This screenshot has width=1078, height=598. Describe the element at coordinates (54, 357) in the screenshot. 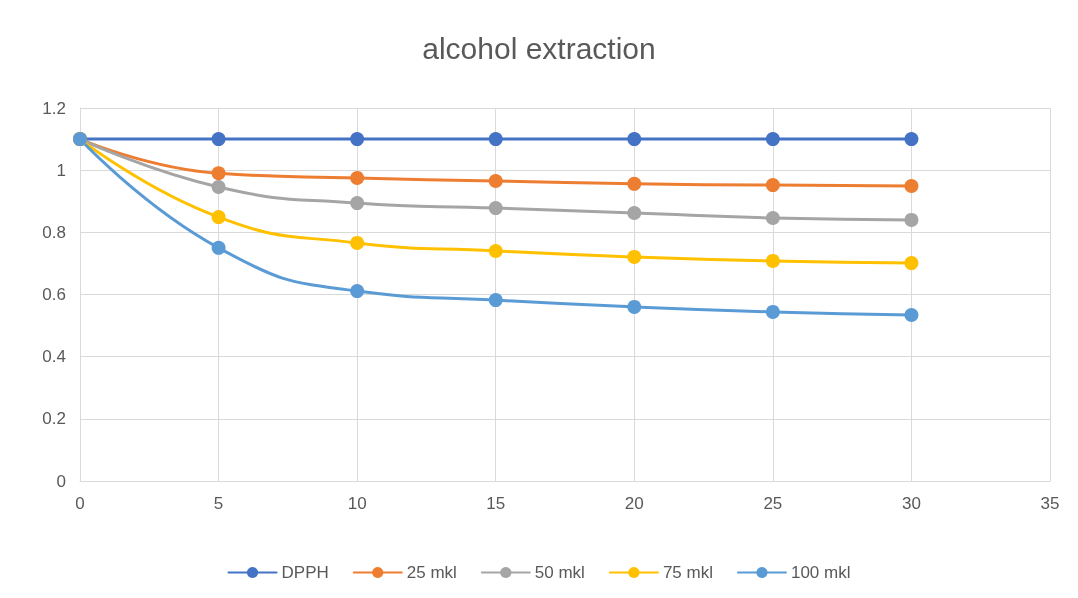

I see `y-tick-label: 0.4` at that location.